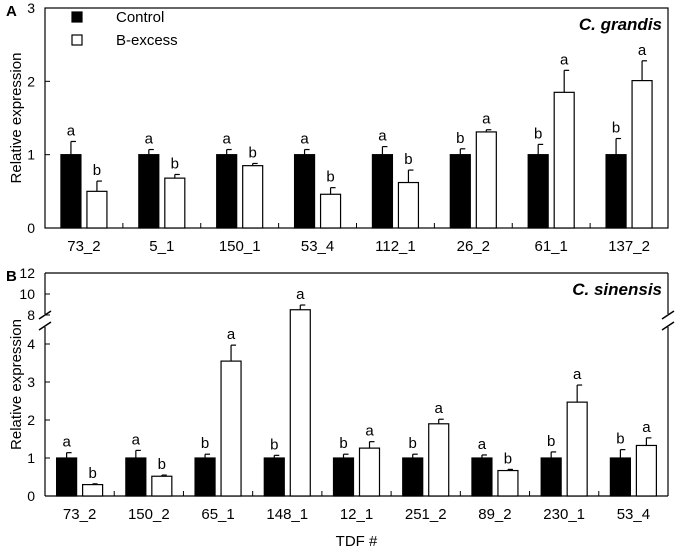  Describe the element at coordinates (473, 246) in the screenshot. I see `x-tick-label: 26_2` at that location.